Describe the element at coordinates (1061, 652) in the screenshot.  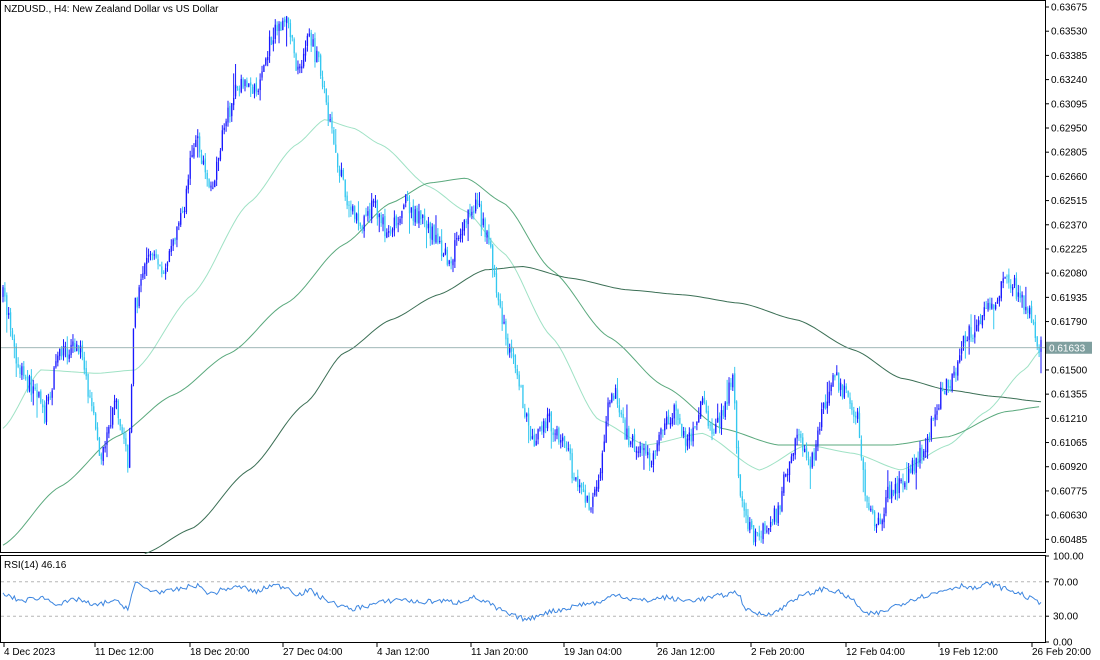
I see `time-axis-tick-label: 26 Feb 20:00` at that location.